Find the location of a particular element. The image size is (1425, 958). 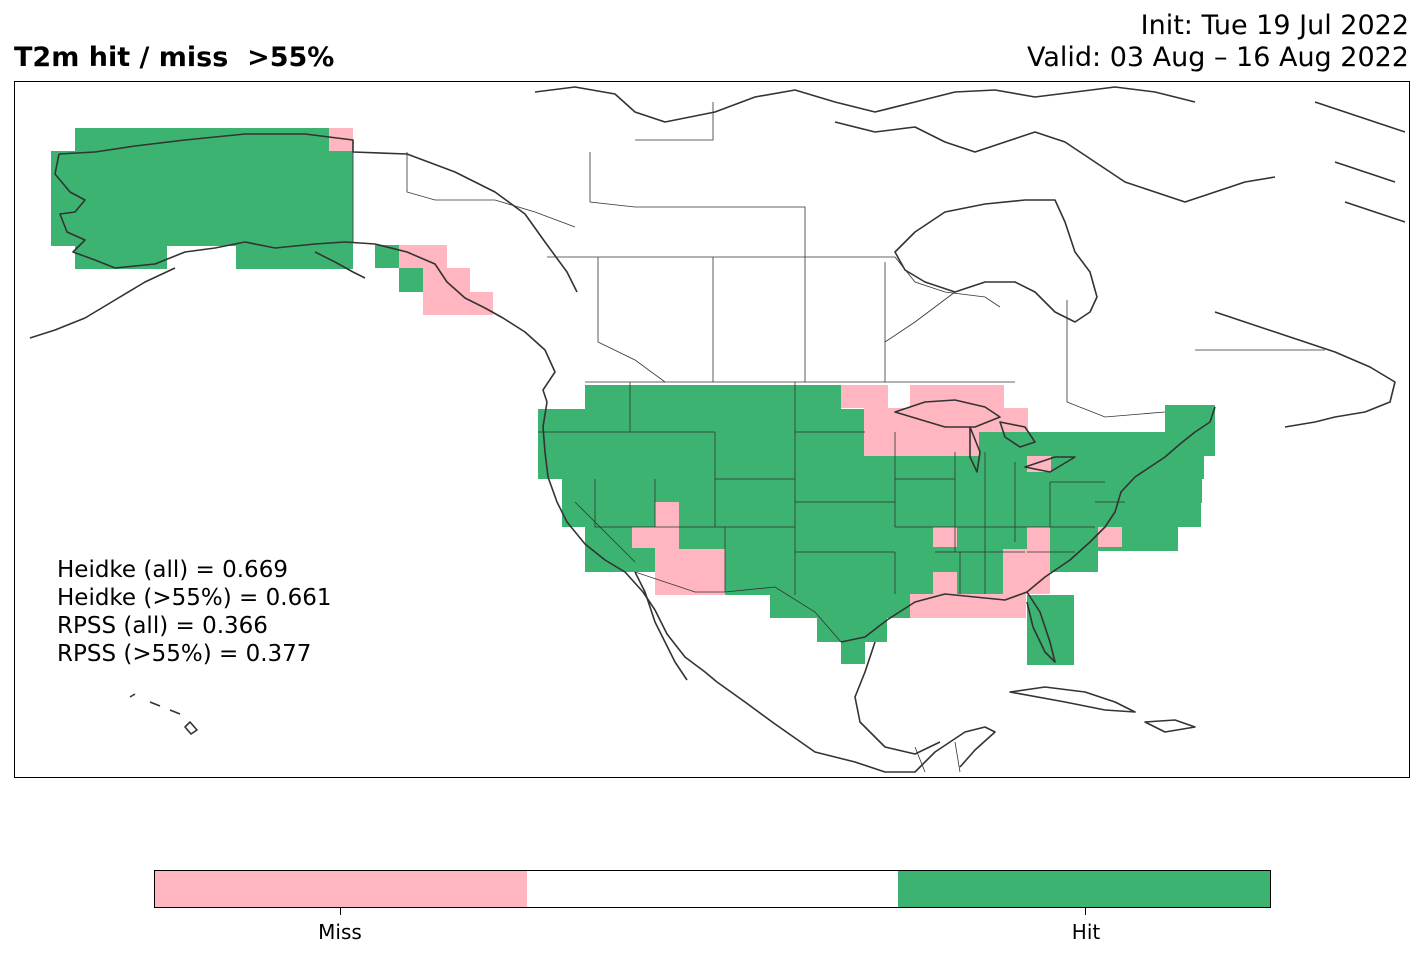

colorbar is located at coordinates (712, 889).